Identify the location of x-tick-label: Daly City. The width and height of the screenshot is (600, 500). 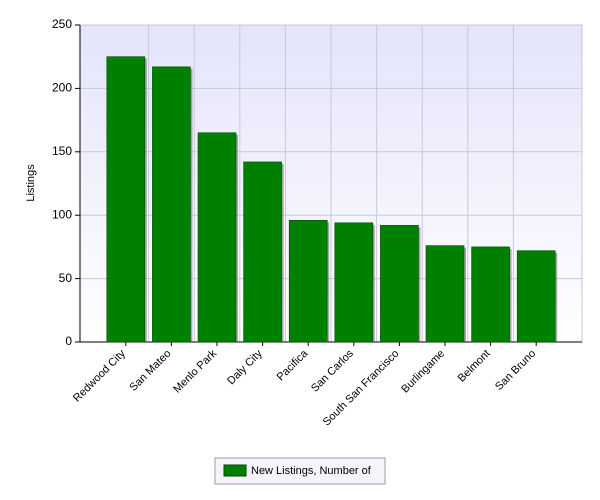
(245, 367).